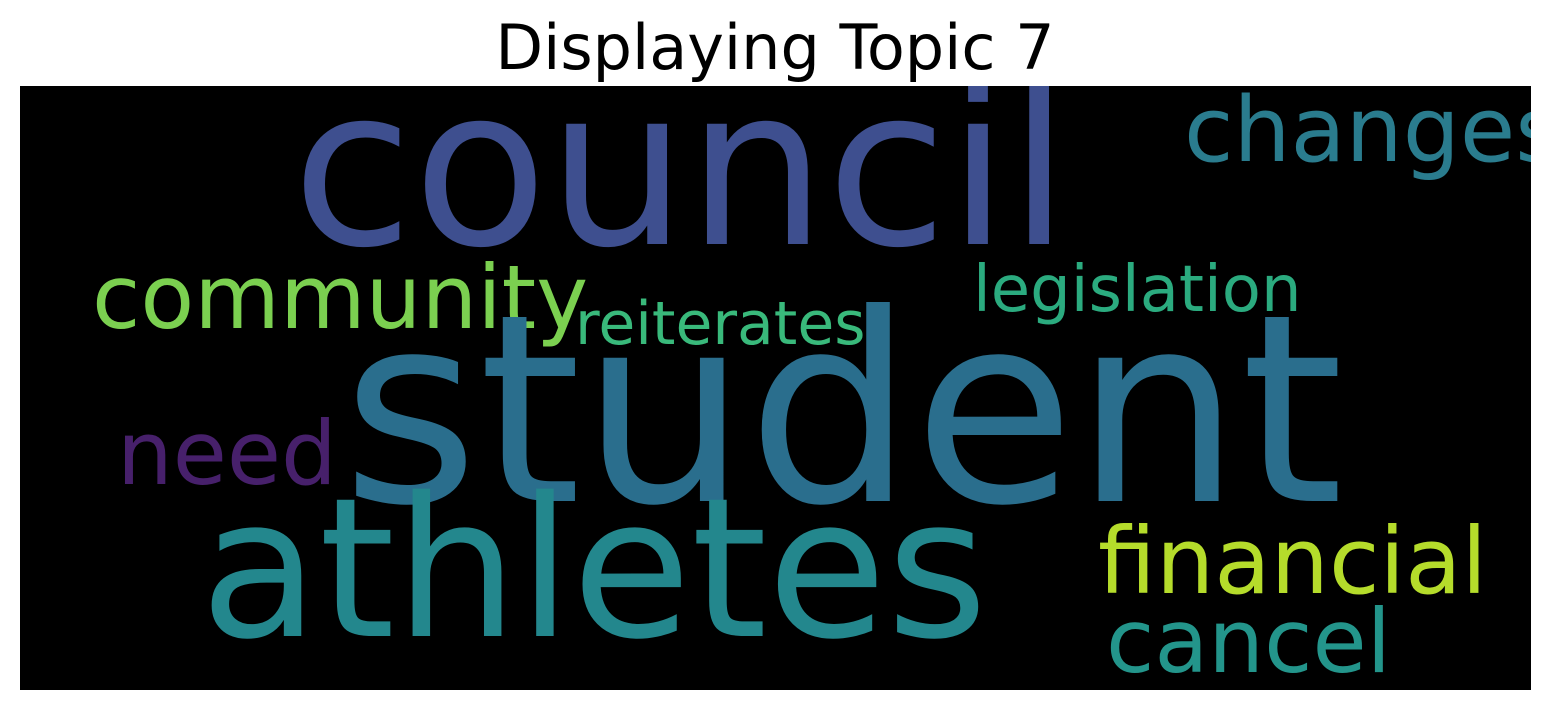 Image resolution: width=1550 pixels, height=710 pixels. I want to click on word-reiterates: reiterates, so click(720, 324).